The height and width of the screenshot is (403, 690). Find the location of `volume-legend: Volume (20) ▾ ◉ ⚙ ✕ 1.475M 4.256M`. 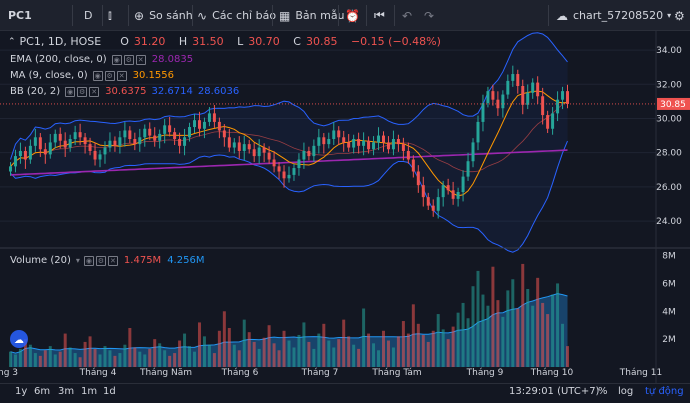

volume-legend: Volume (20) ▾ ◉ ⚙ ✕ 1.475M 4.256M is located at coordinates (107, 260).